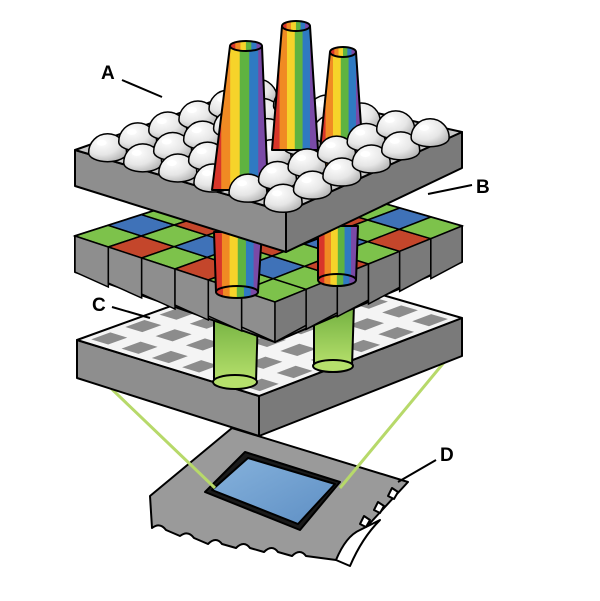  Describe the element at coordinates (99, 305) in the screenshot. I see `label-c: C` at that location.